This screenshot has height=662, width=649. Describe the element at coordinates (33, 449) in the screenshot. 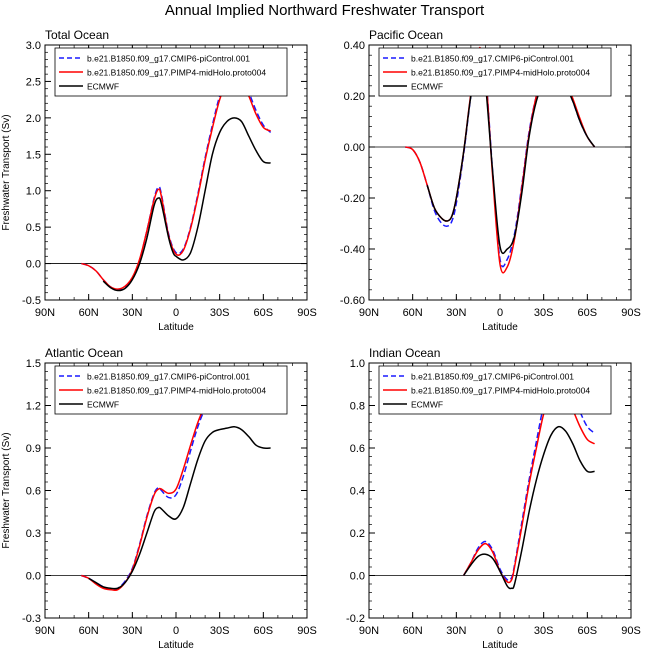

I see `y-tick-label: 0.9` at that location.